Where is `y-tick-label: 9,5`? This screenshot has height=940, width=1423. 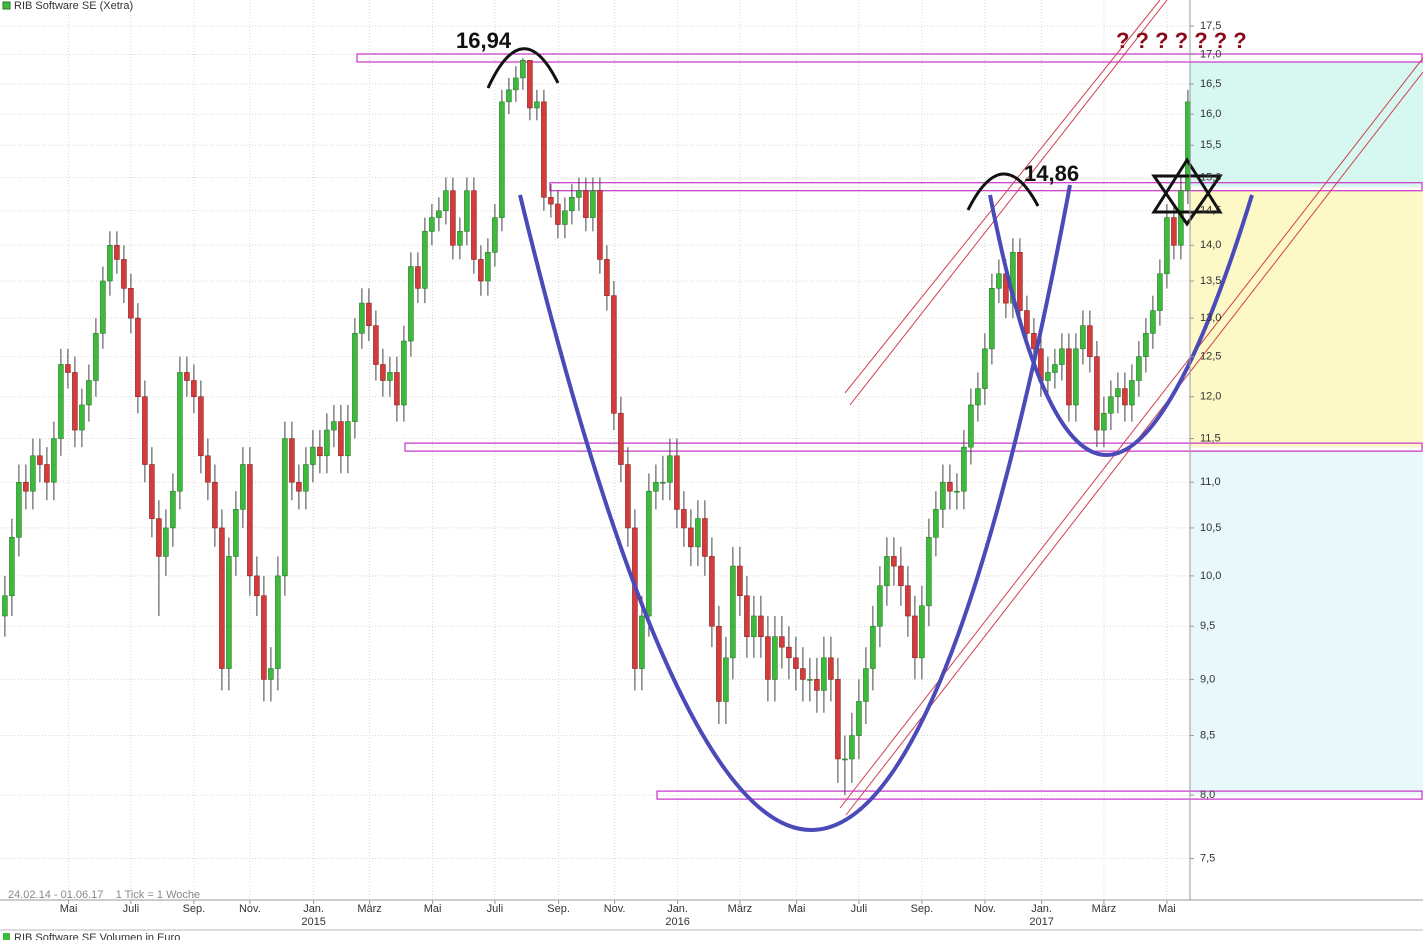
y-tick-label: 9,5 is located at coordinates (1207, 626).